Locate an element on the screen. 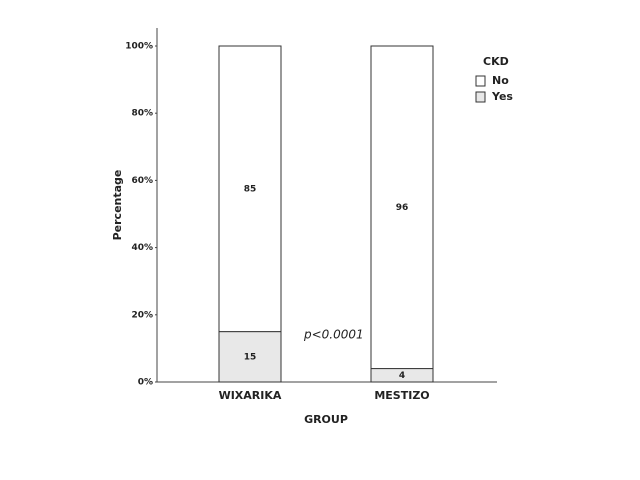 This screenshot has width=640, height=480. data-label: 96 is located at coordinates (402, 208).